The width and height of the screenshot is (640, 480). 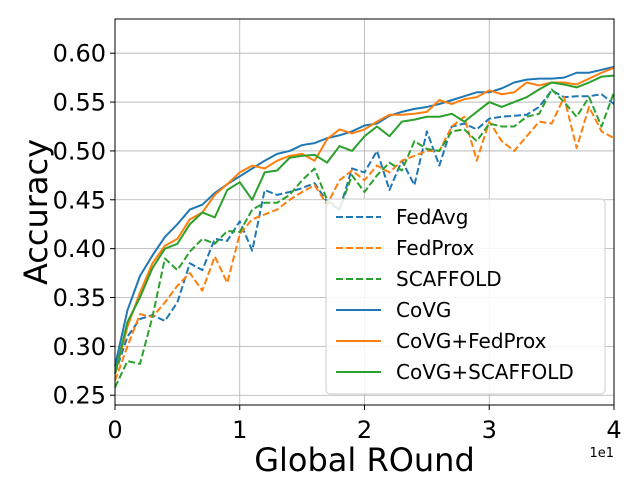 What do you see at coordinates (364, 460) in the screenshot?
I see `x-axis-label: Global ROund` at bounding box center [364, 460].